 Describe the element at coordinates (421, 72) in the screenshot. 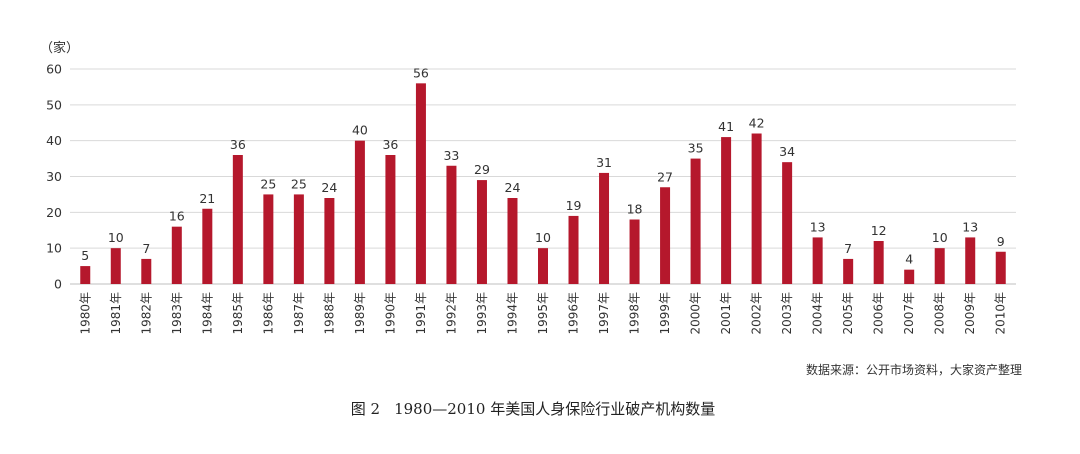

I see `data-label: 56` at that location.